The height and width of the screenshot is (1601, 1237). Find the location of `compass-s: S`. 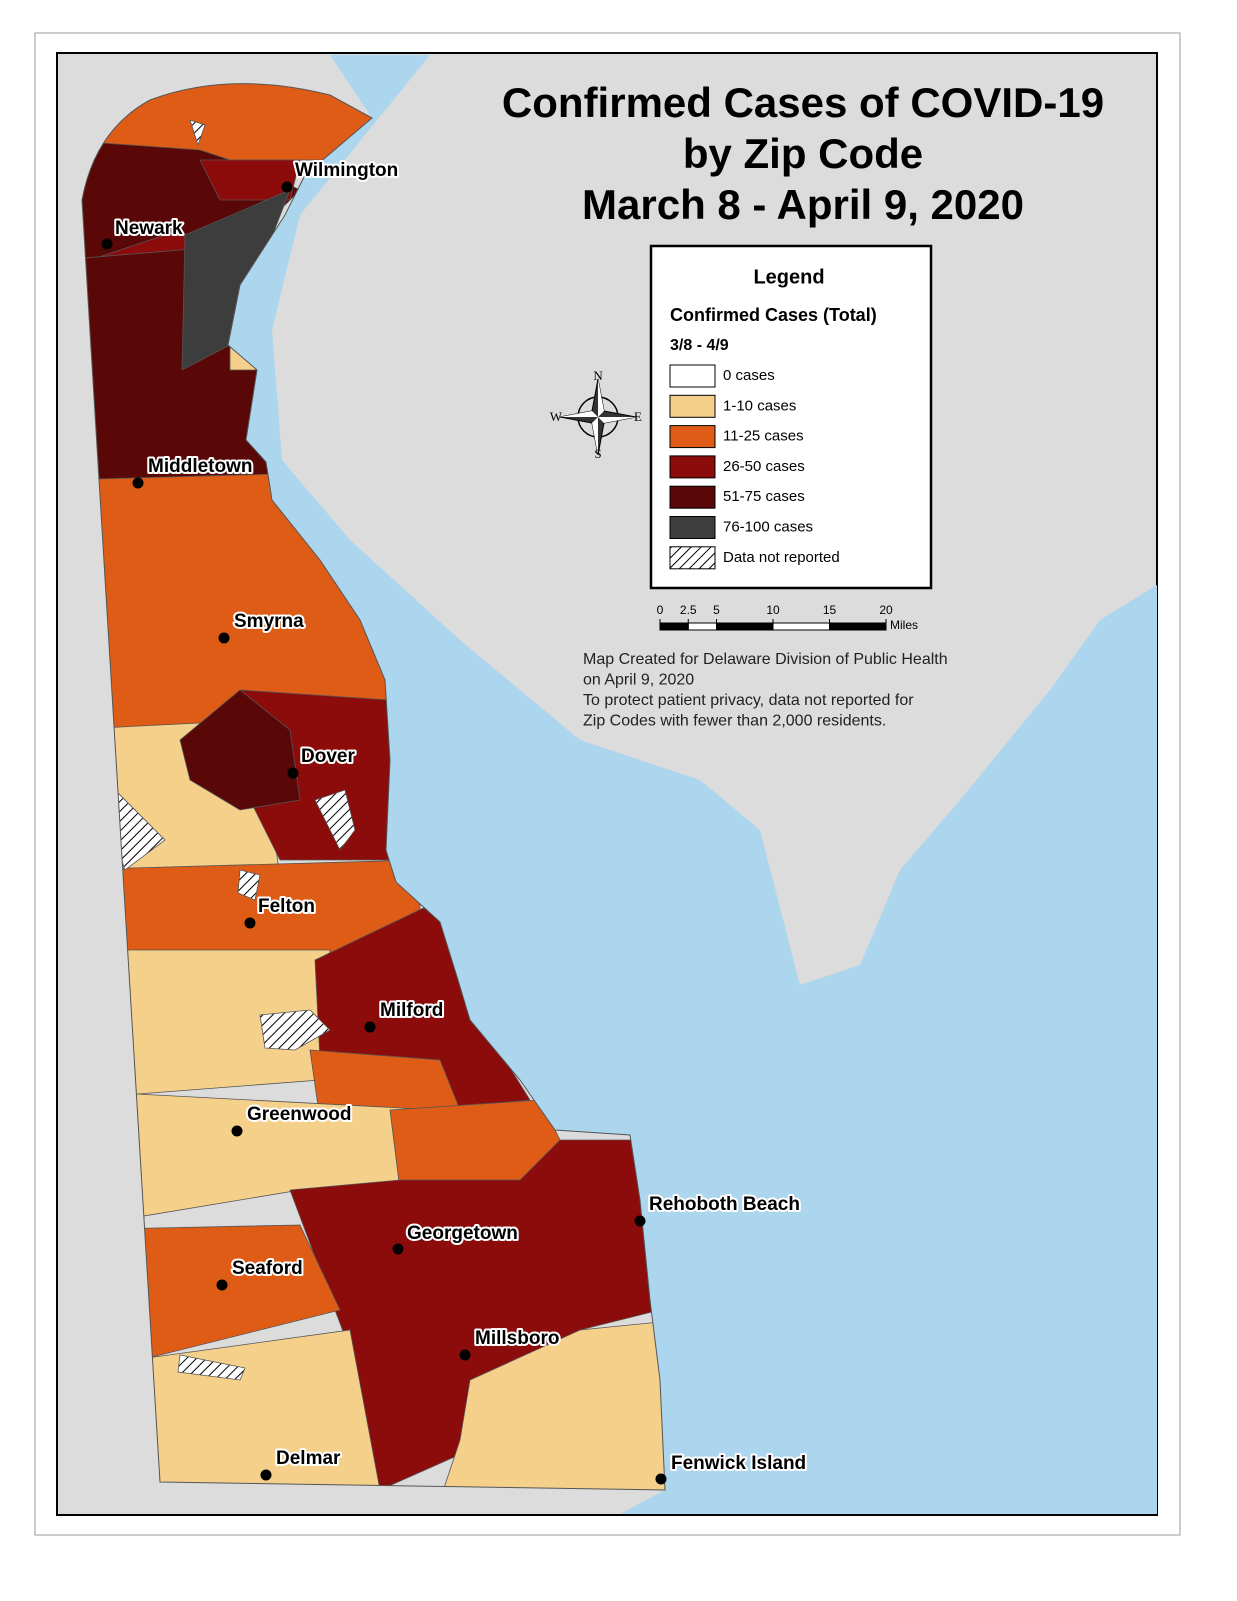

compass-s: S is located at coordinates (597, 453).